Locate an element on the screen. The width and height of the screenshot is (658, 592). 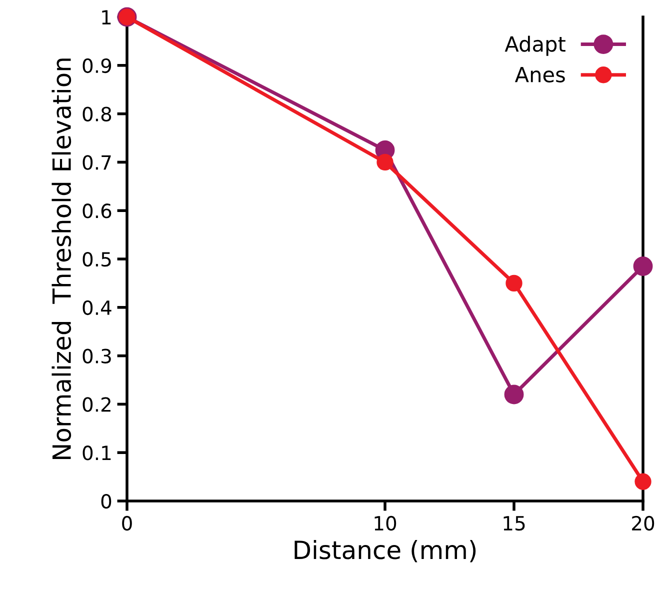
x-tick-label: 20 is located at coordinates (643, 523).